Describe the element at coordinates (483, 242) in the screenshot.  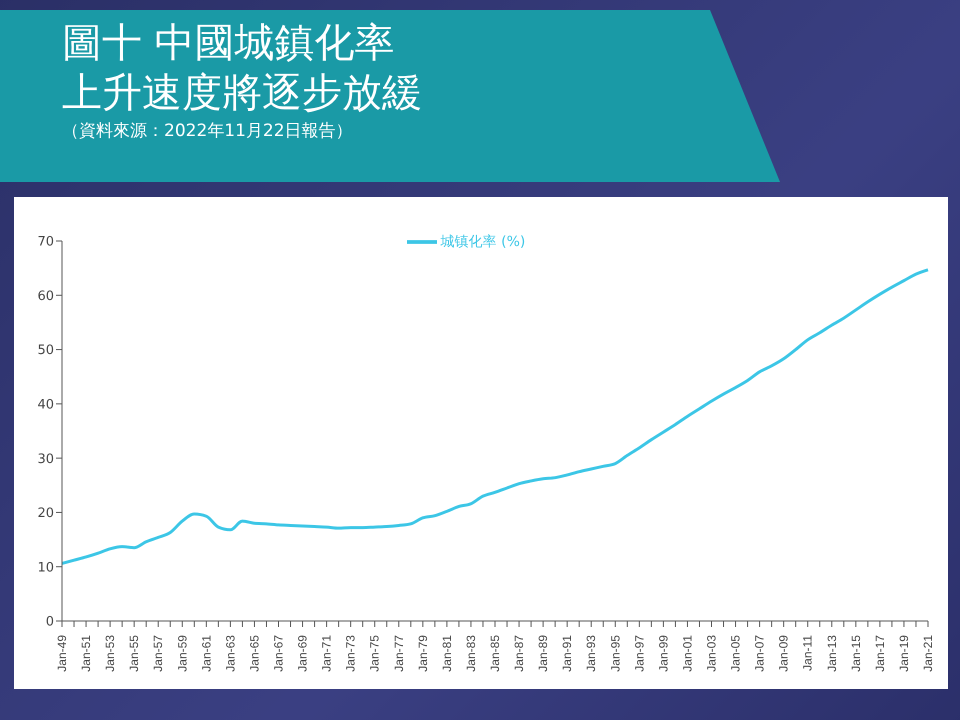
I see `legend-label: 城镇化率 (%)` at that location.